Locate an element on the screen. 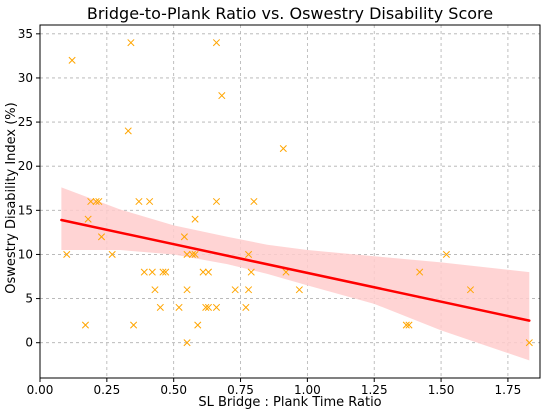  x-tick-label: 0.25 is located at coordinates (106, 390).